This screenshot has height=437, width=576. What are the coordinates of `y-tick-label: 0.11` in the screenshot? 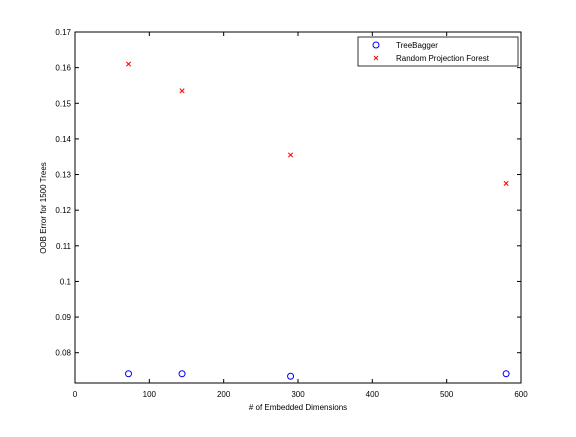 It's located at (64, 246).